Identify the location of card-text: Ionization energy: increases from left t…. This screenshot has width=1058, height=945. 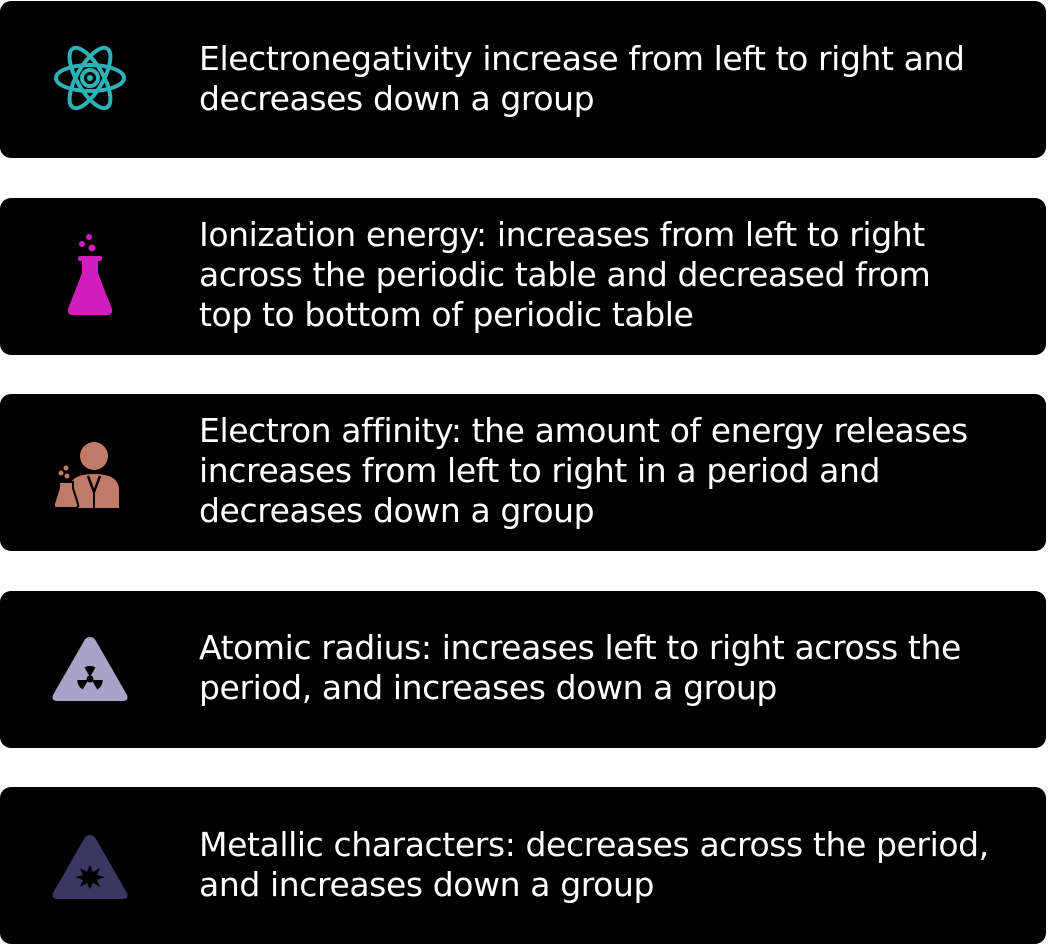
(565, 274).